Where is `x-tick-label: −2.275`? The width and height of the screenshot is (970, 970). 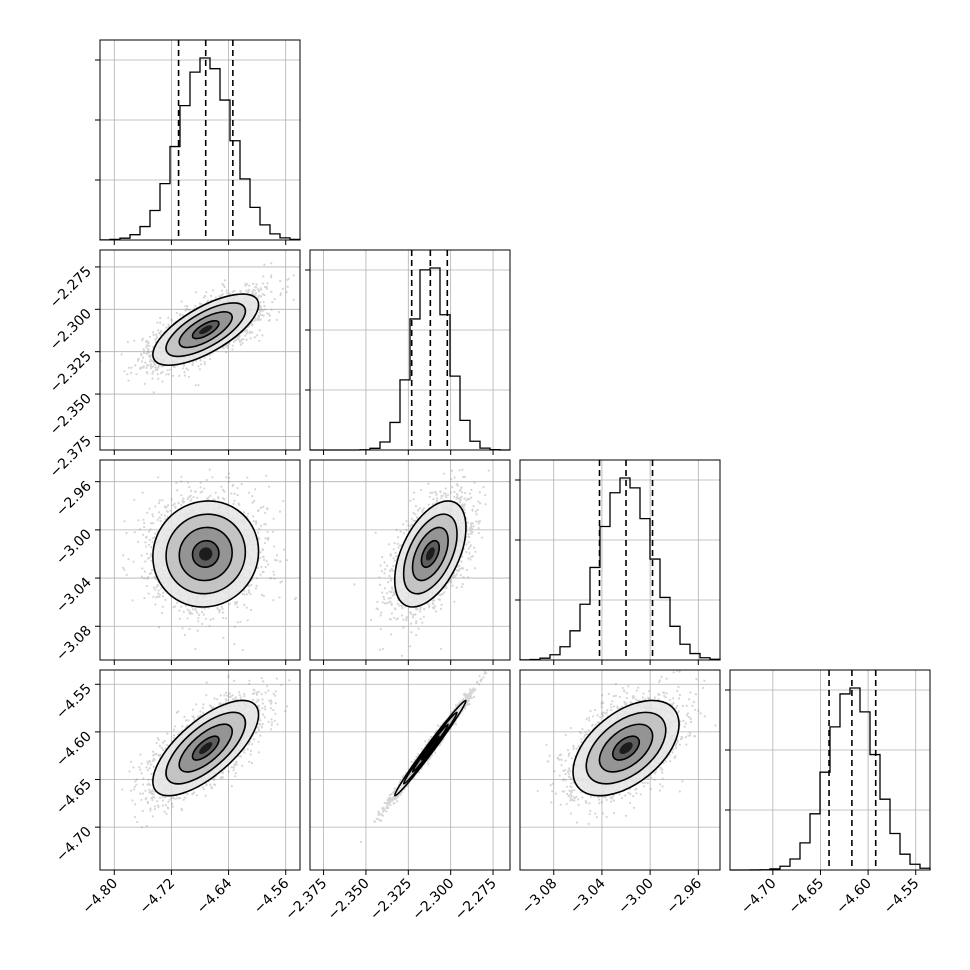
x-tick-label: −2.275 is located at coordinates (476, 900).